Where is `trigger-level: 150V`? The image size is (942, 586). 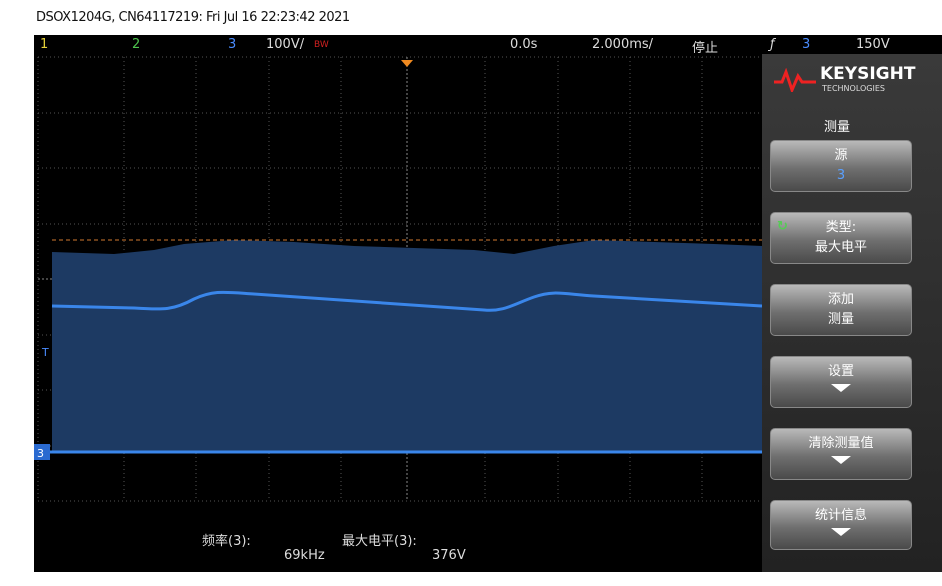
trigger-level: 150V is located at coordinates (873, 44).